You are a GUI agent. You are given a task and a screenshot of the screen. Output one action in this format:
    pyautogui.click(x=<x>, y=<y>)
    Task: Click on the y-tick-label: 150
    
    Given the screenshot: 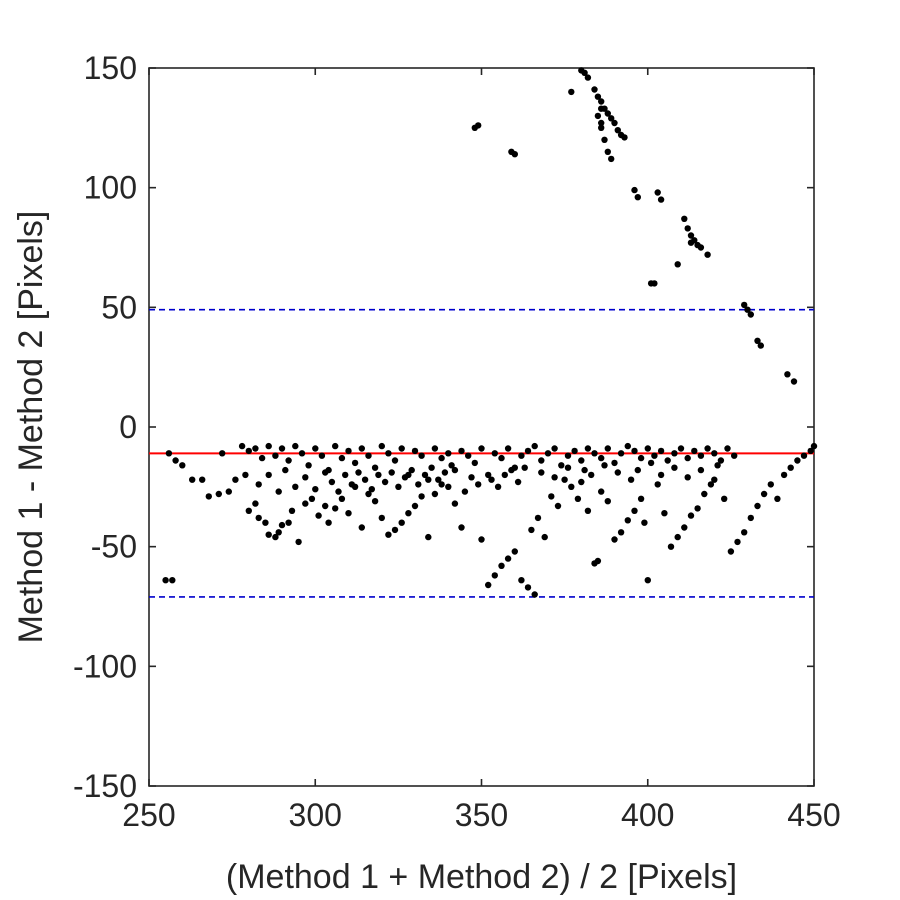 What is the action you would take?
    pyautogui.click(x=110, y=68)
    